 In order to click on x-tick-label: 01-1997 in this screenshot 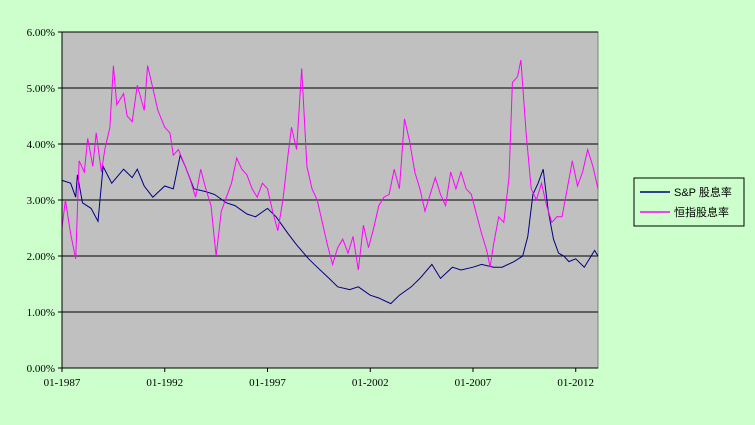, I will do `click(267, 383)`.